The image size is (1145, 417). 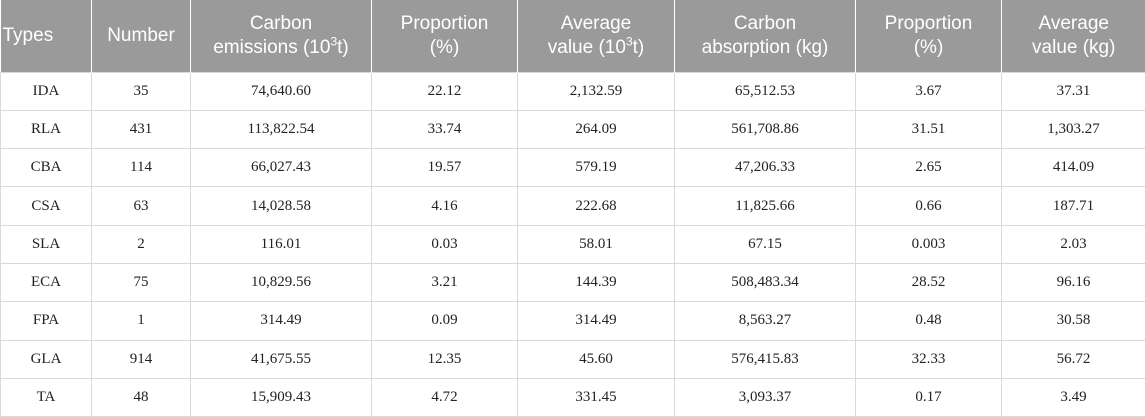 I want to click on header-absorption-average: Average value (kg), so click(x=1073, y=36).